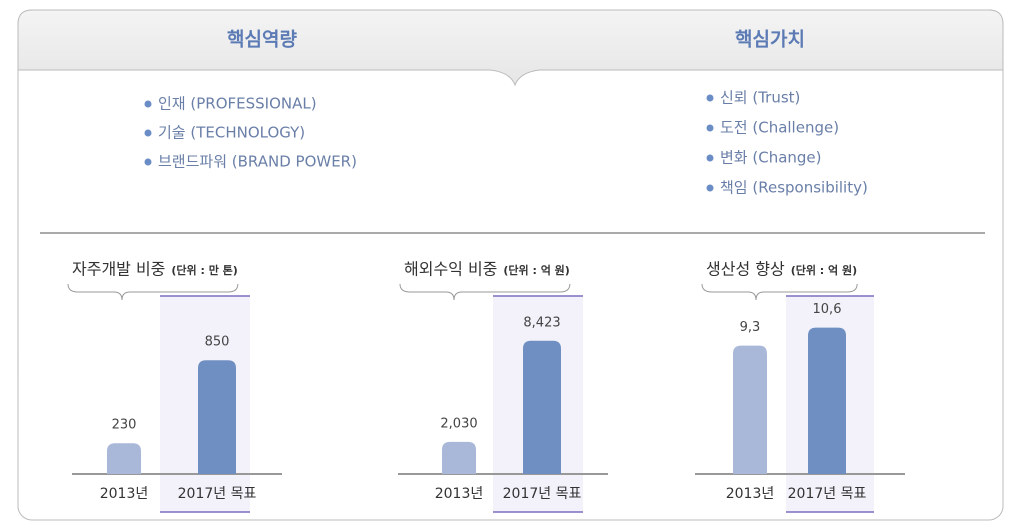 The height and width of the screenshot is (528, 1009). Describe the element at coordinates (760, 98) in the screenshot. I see `core-value: 신뢰 (Trust)` at that location.